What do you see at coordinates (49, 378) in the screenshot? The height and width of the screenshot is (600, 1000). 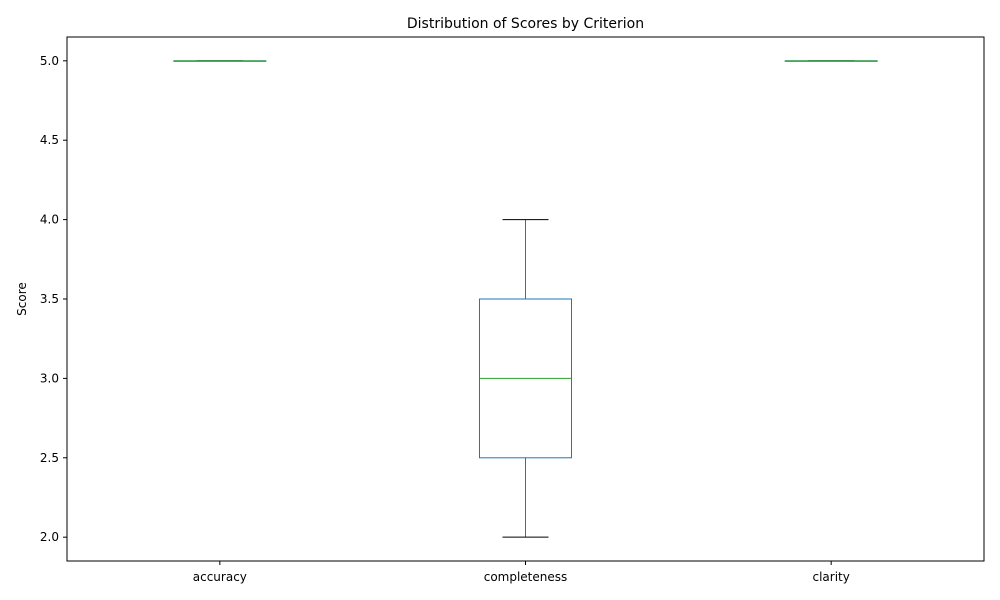 I see `y-tick-label: 3.0` at bounding box center [49, 378].